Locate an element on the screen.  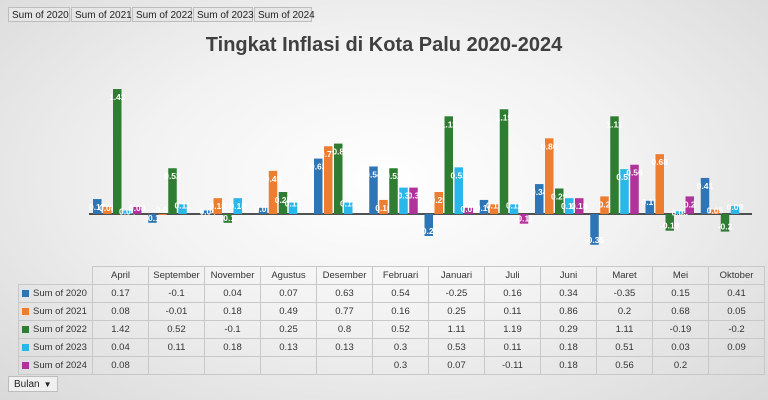
bar-5-april is located at coordinates (137, 210).